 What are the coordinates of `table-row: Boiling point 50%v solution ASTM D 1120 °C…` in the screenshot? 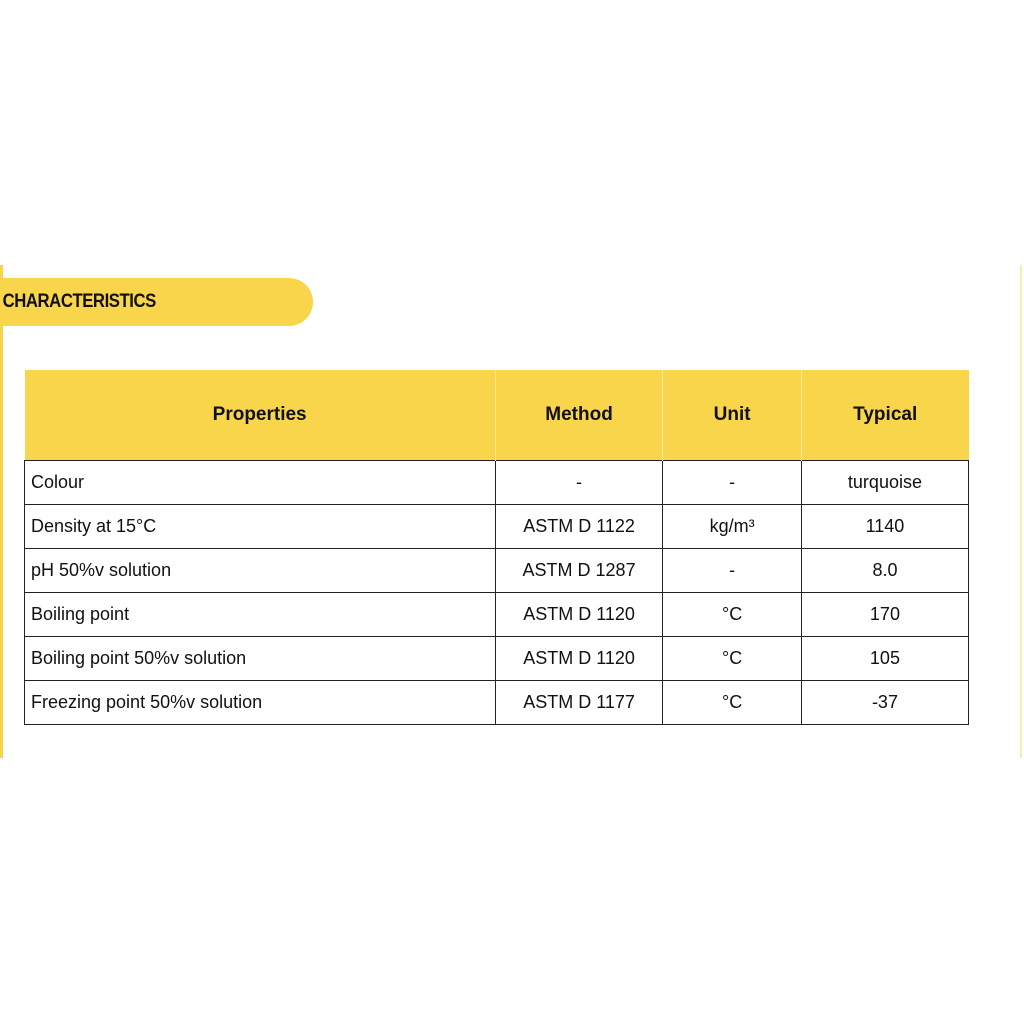 It's located at (497, 658).